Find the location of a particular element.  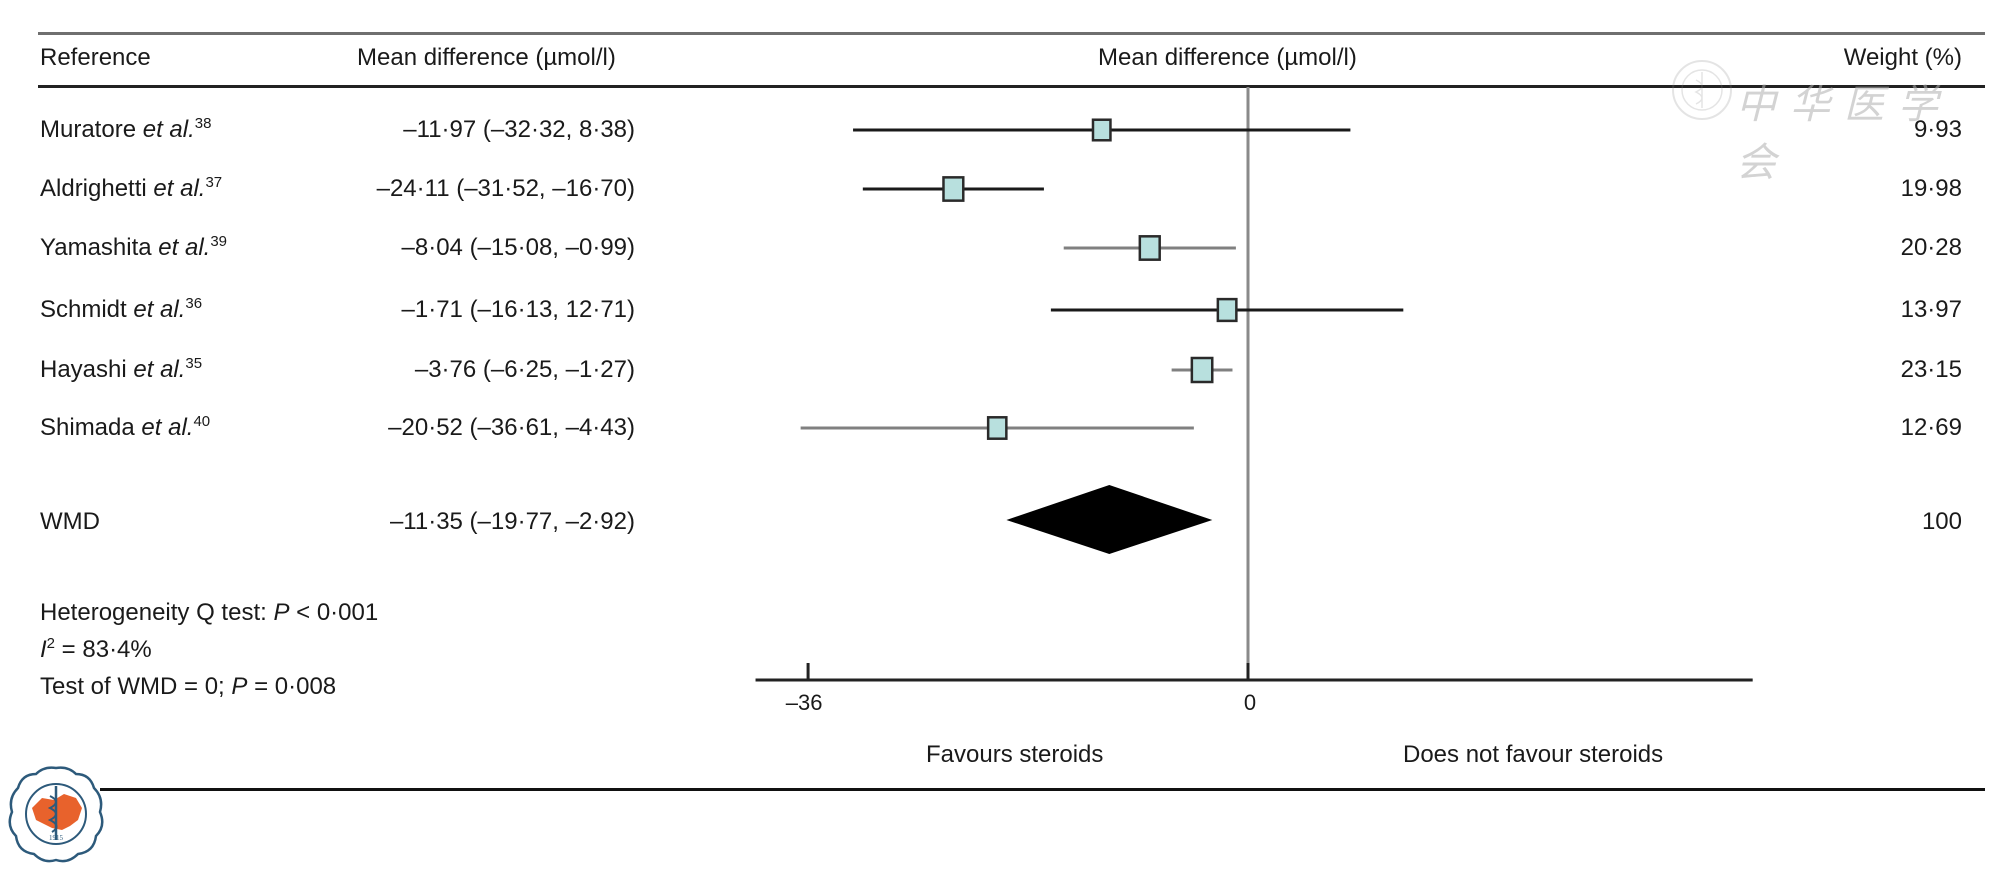

favours-steroids-label: Favours steroids is located at coordinates (1014, 754).